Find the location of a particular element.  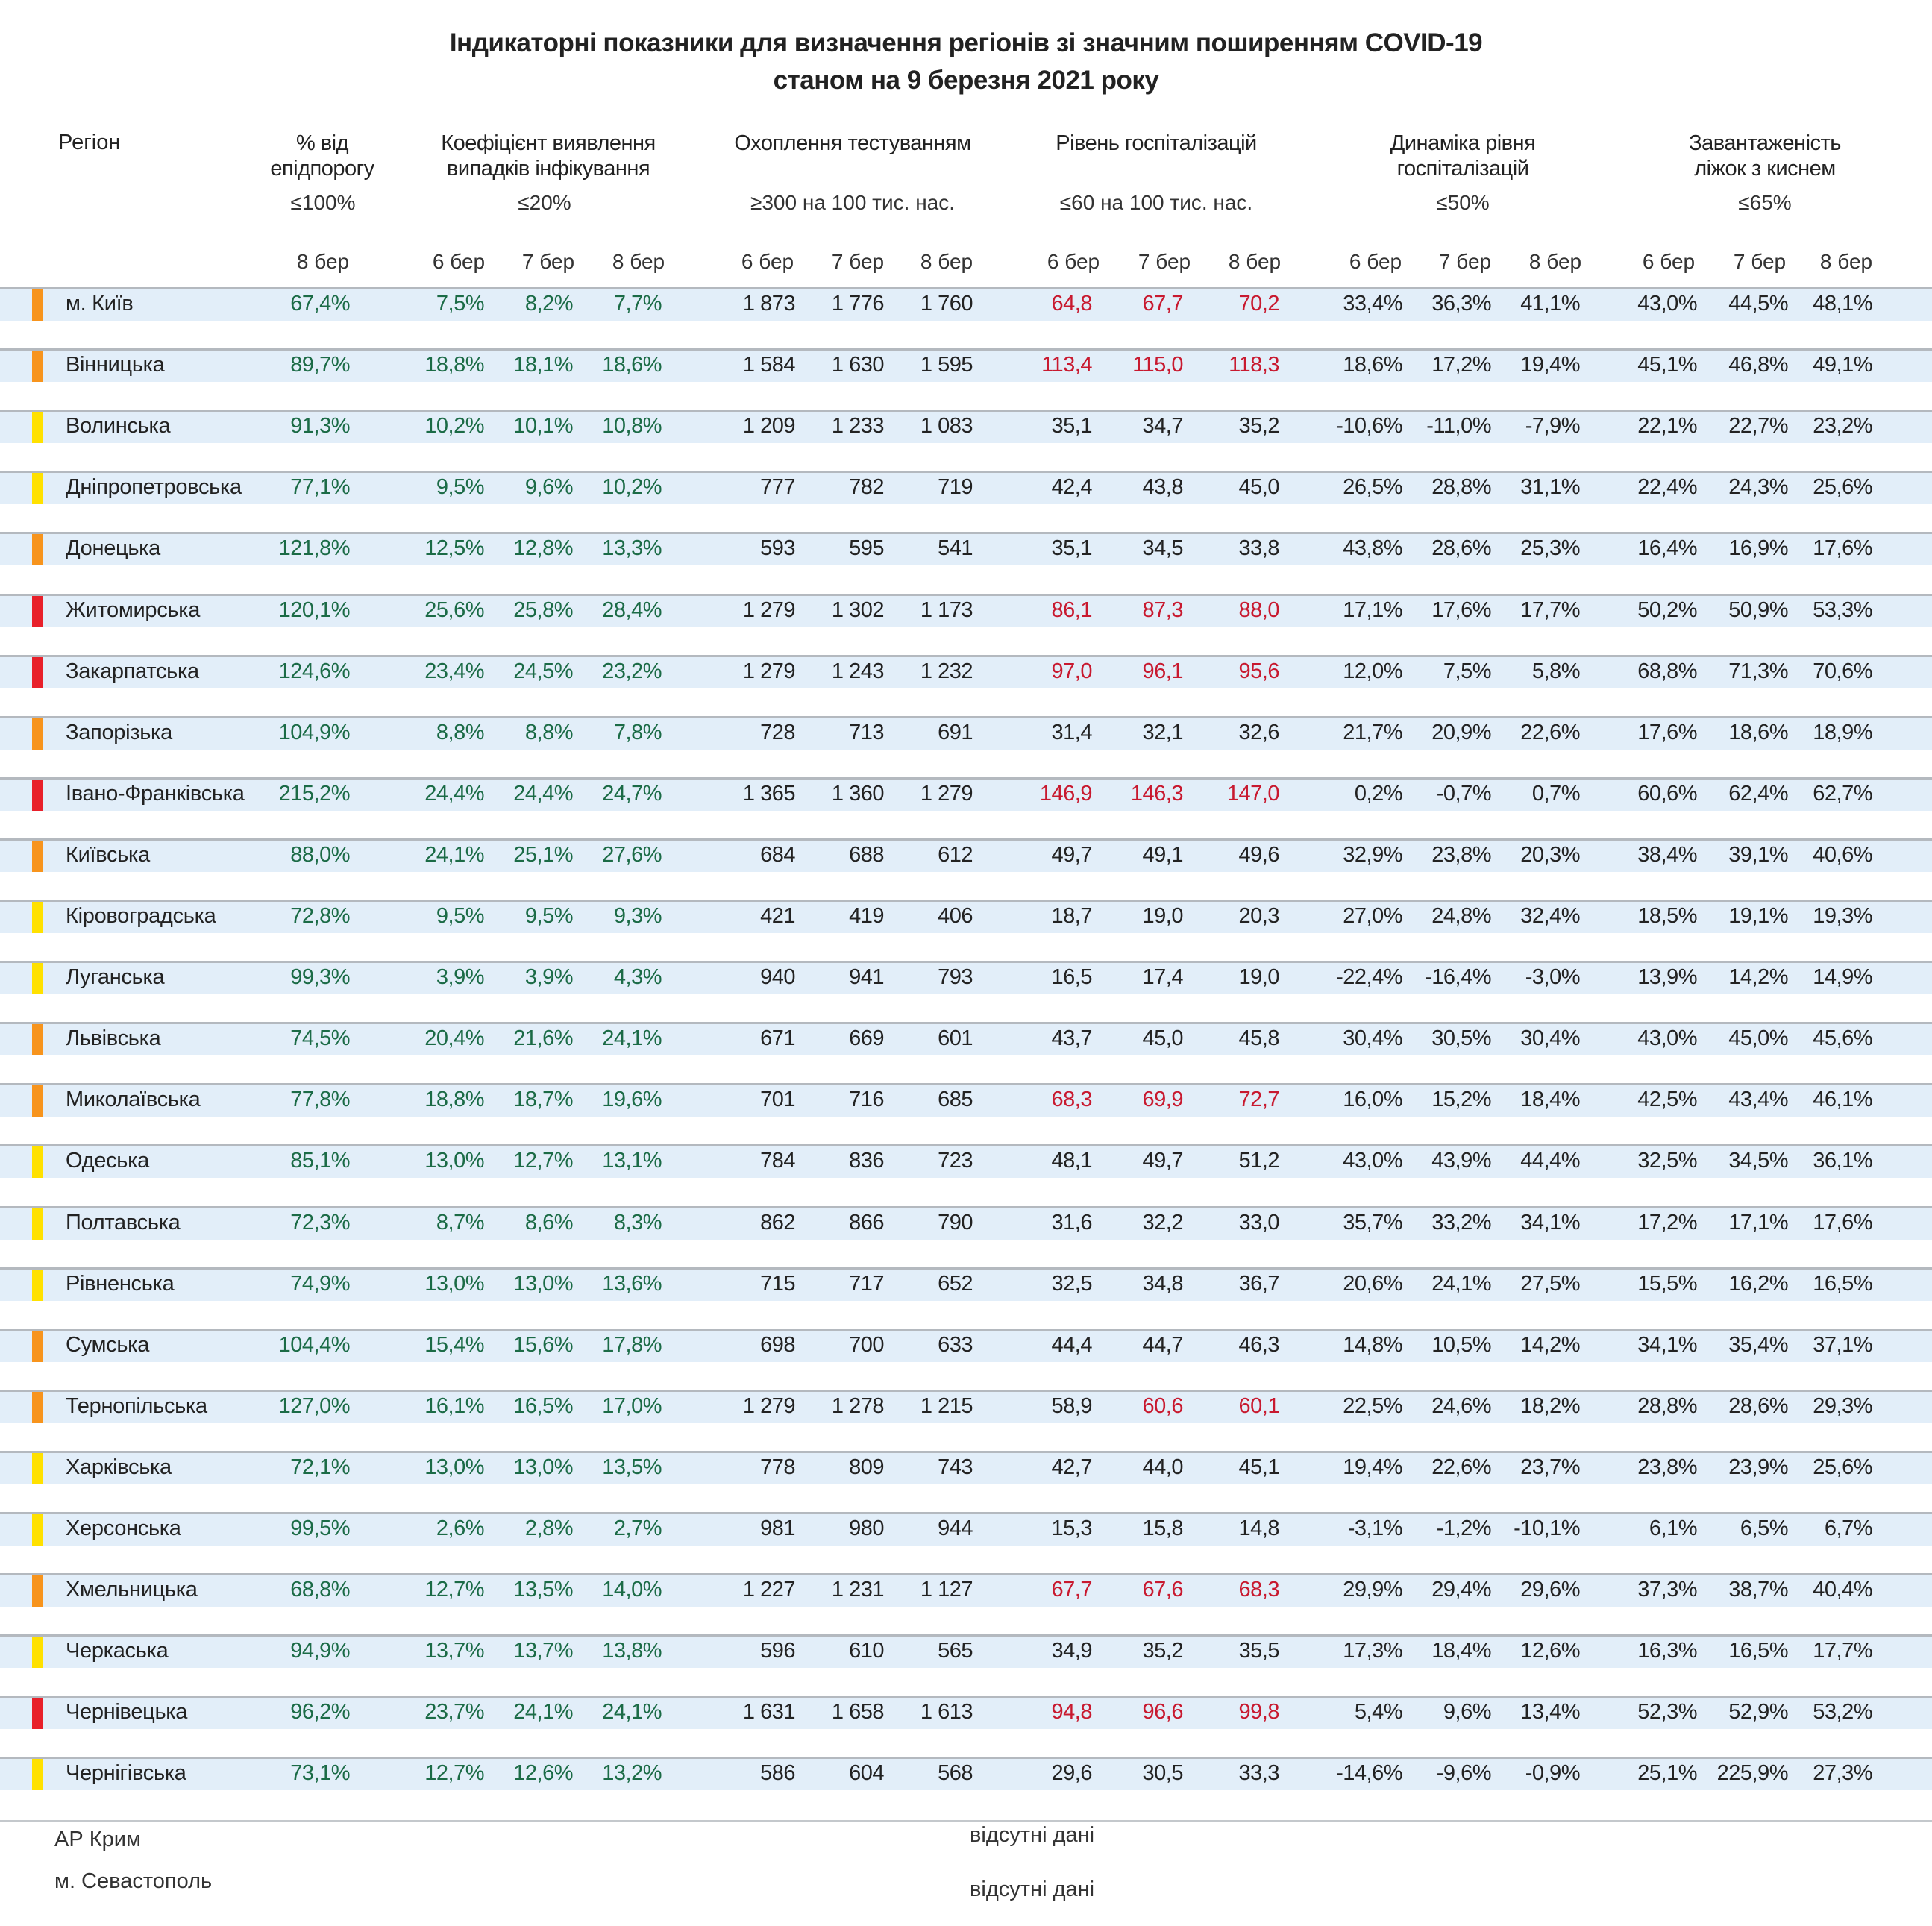

cell-testing: 1 365 is located at coordinates (769, 793).